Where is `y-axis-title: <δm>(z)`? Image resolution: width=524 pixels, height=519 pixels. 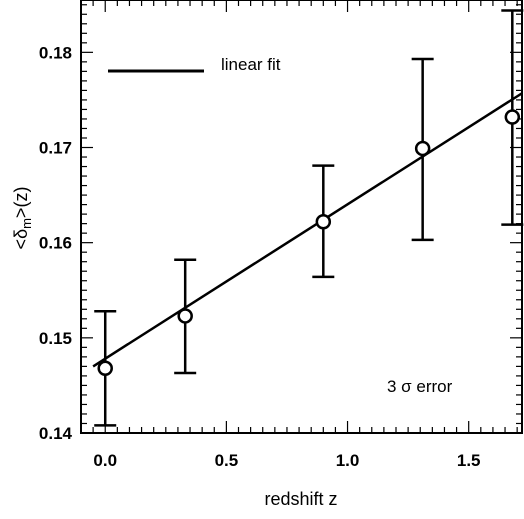
y-axis-title: <δm>(z) is located at coordinates (22, 218).